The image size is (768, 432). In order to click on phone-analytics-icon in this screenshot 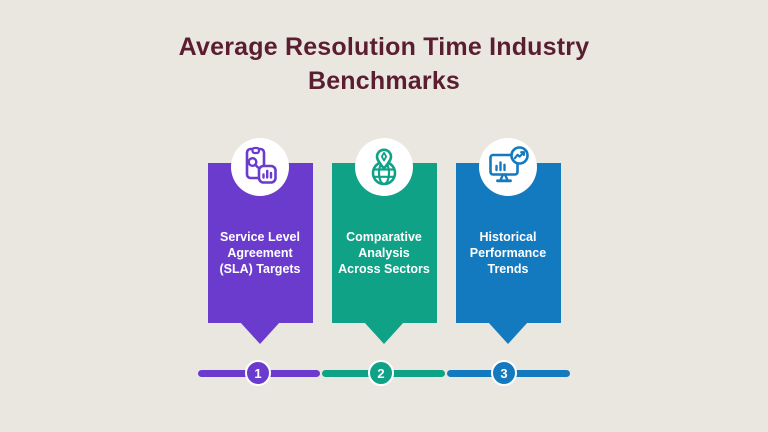, I will do `click(261, 165)`.